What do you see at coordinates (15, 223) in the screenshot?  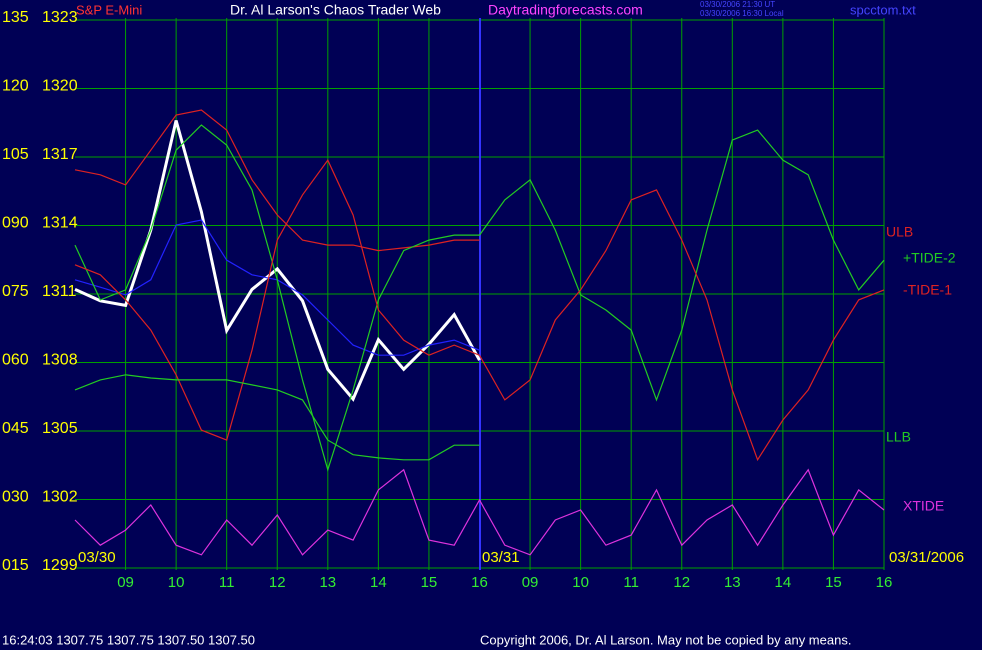 I see `y-tick-label: 090` at bounding box center [15, 223].